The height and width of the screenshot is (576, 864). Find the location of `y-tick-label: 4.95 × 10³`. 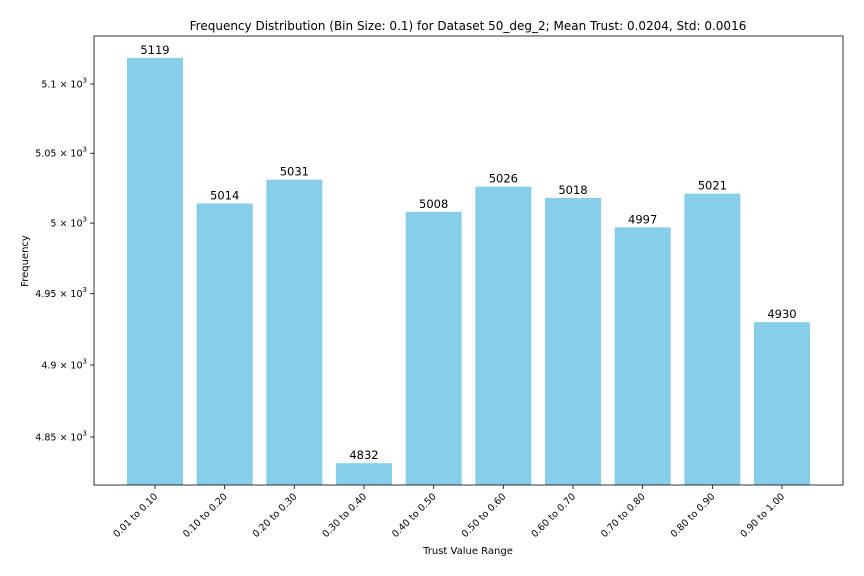

y-tick-label: 4.95 × 10³ is located at coordinates (61, 293).